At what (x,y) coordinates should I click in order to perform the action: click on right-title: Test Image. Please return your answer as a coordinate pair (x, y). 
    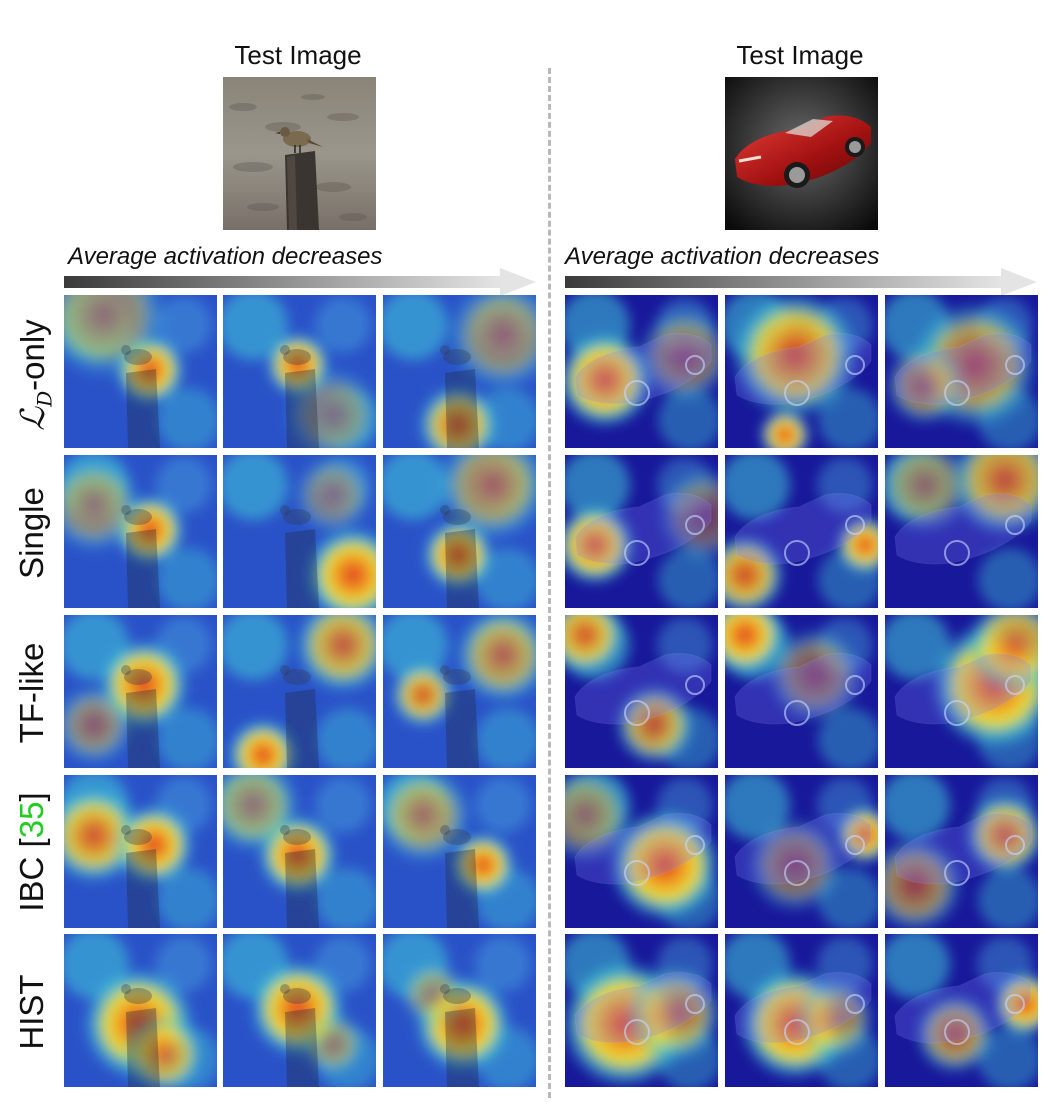
    Looking at the image, I should click on (800, 55).